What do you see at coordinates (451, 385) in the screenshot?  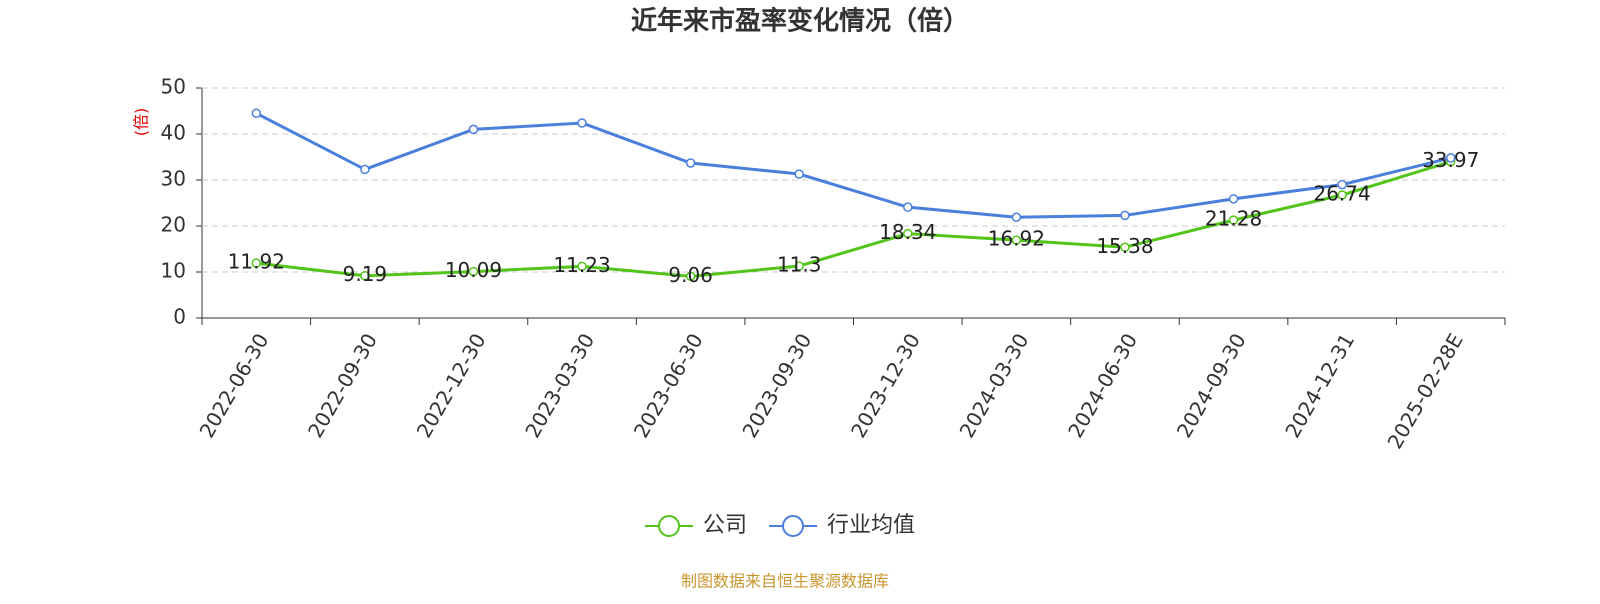 I see `x-tick-label: 2022-12-30` at bounding box center [451, 385].